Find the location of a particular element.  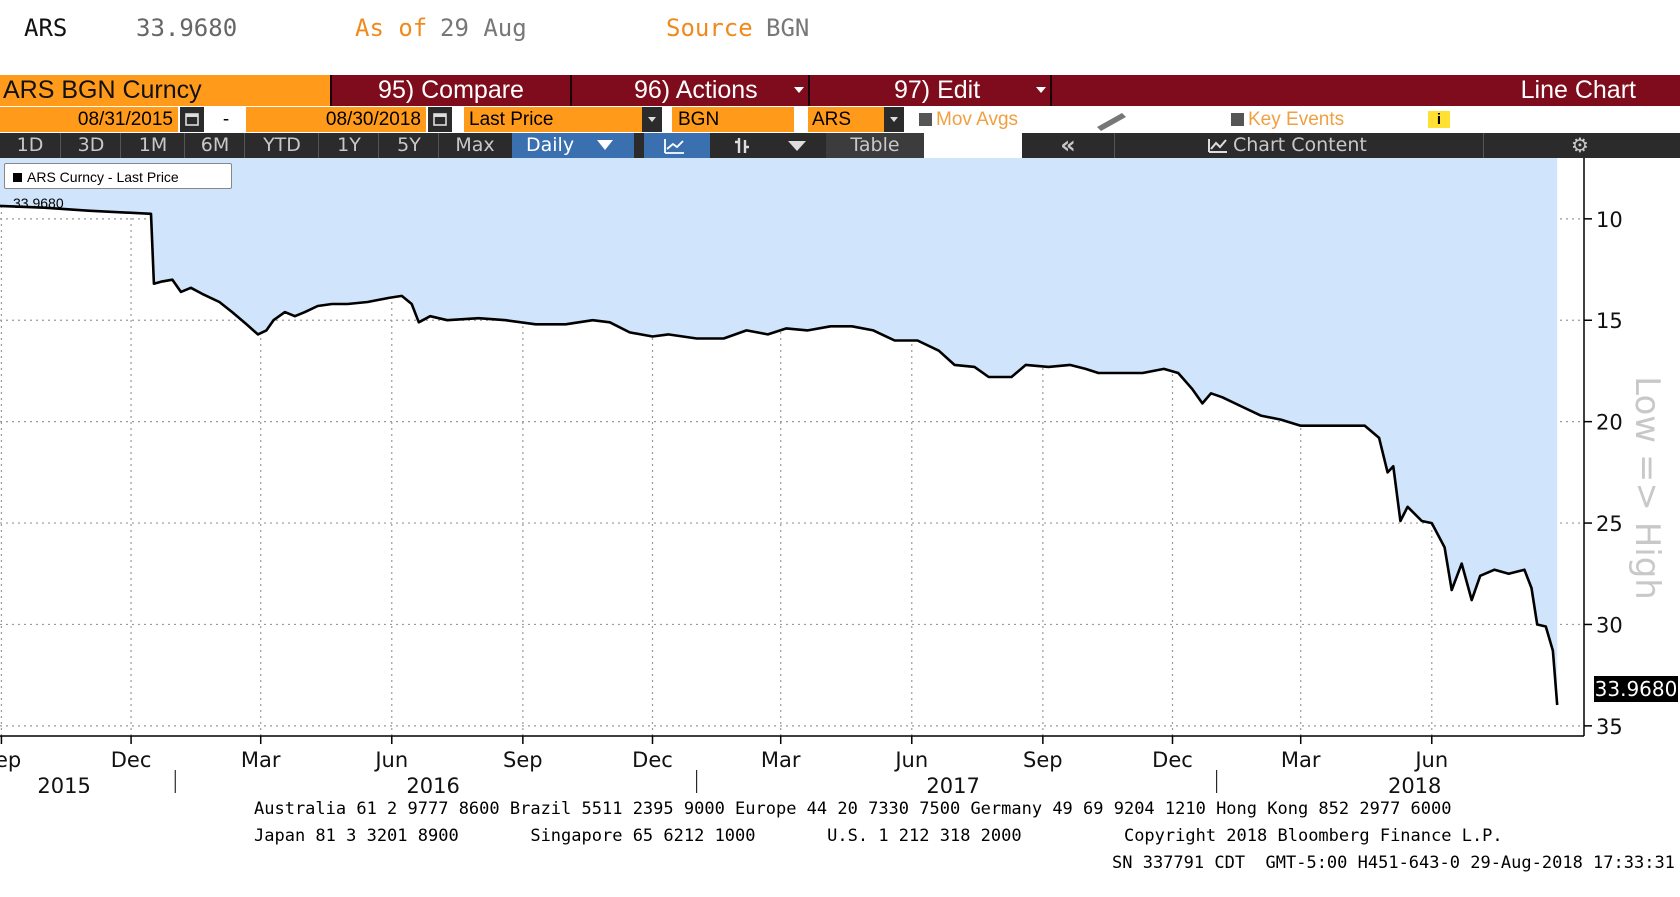

last-value-badge: 33.9680 is located at coordinates (1636, 689).